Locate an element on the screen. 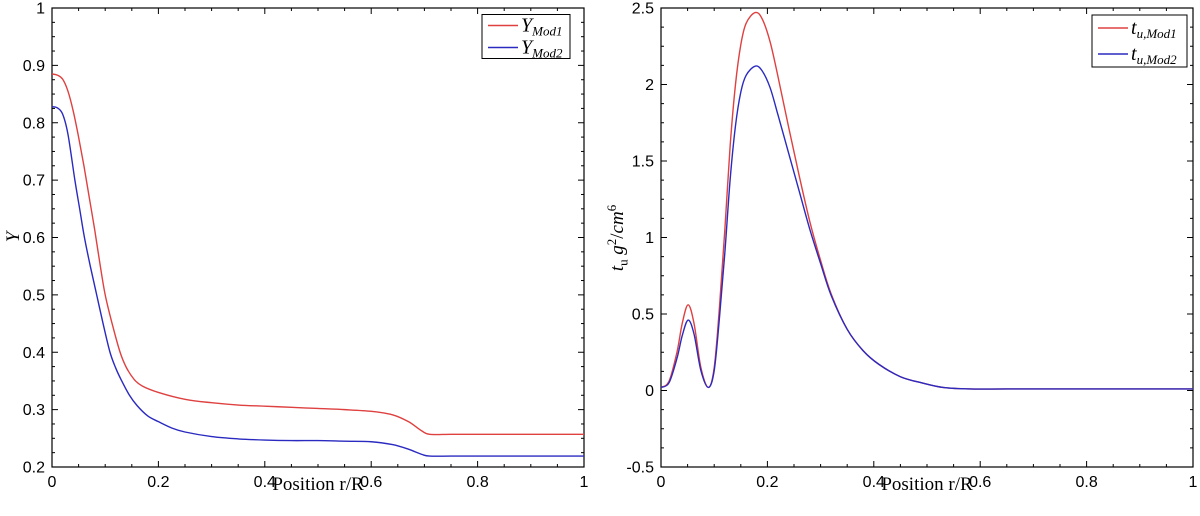 Image resolution: width=1200 pixels, height=516 pixels. y-tick-label: -0.5 is located at coordinates (640, 468).